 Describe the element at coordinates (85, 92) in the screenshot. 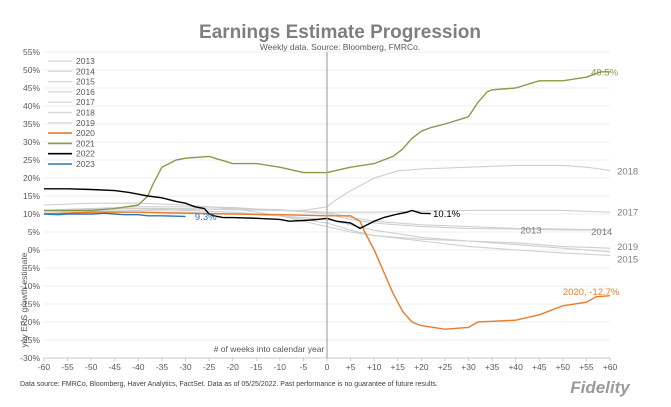

I see `legend-label-2016: 2016` at that location.